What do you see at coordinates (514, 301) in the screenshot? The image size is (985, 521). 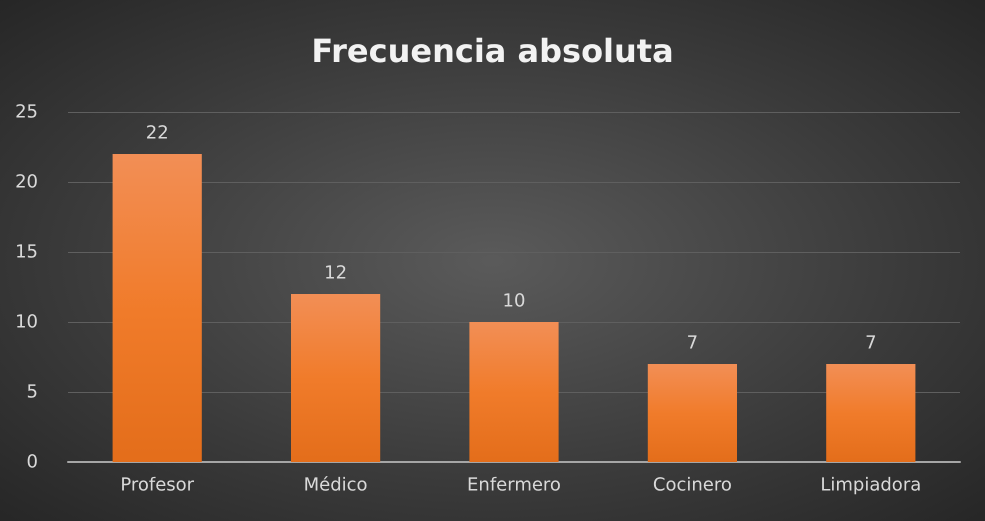 I see `data-label: 10` at bounding box center [514, 301].